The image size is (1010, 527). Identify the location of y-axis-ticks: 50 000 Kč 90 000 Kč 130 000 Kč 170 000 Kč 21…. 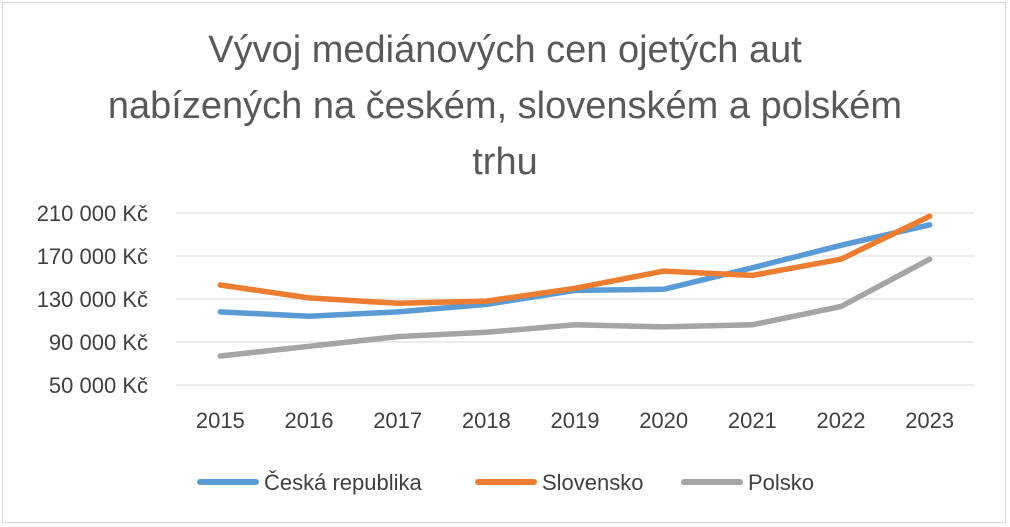
(92, 299).